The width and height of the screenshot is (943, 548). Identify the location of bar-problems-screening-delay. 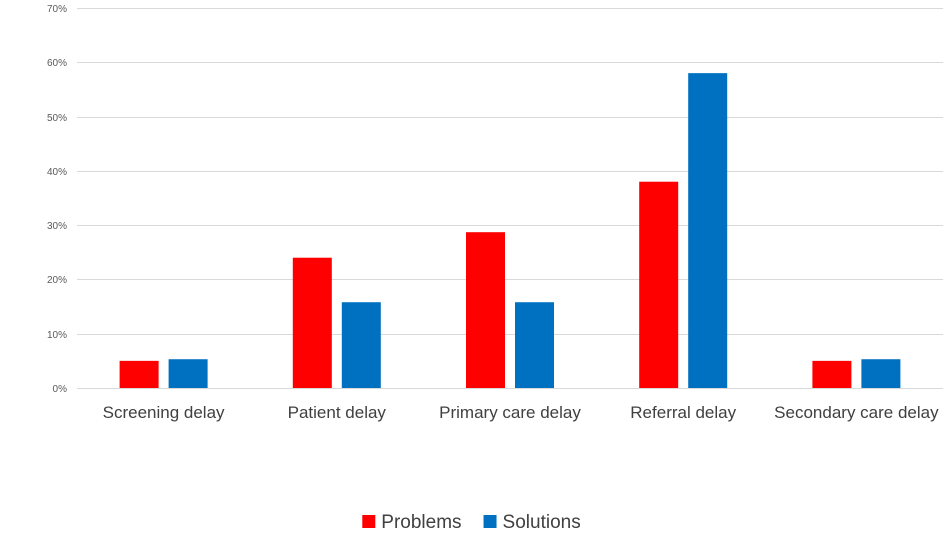
(139, 374).